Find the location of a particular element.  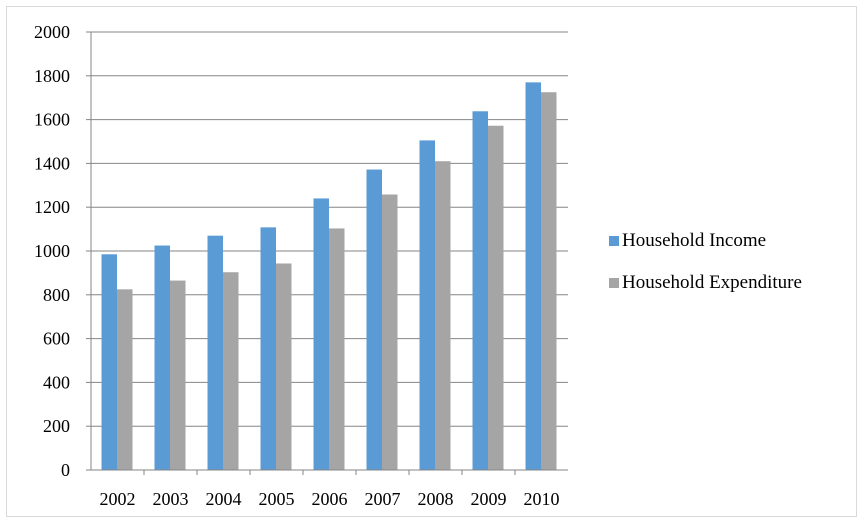

y-tick-label: 600 is located at coordinates (56, 339).